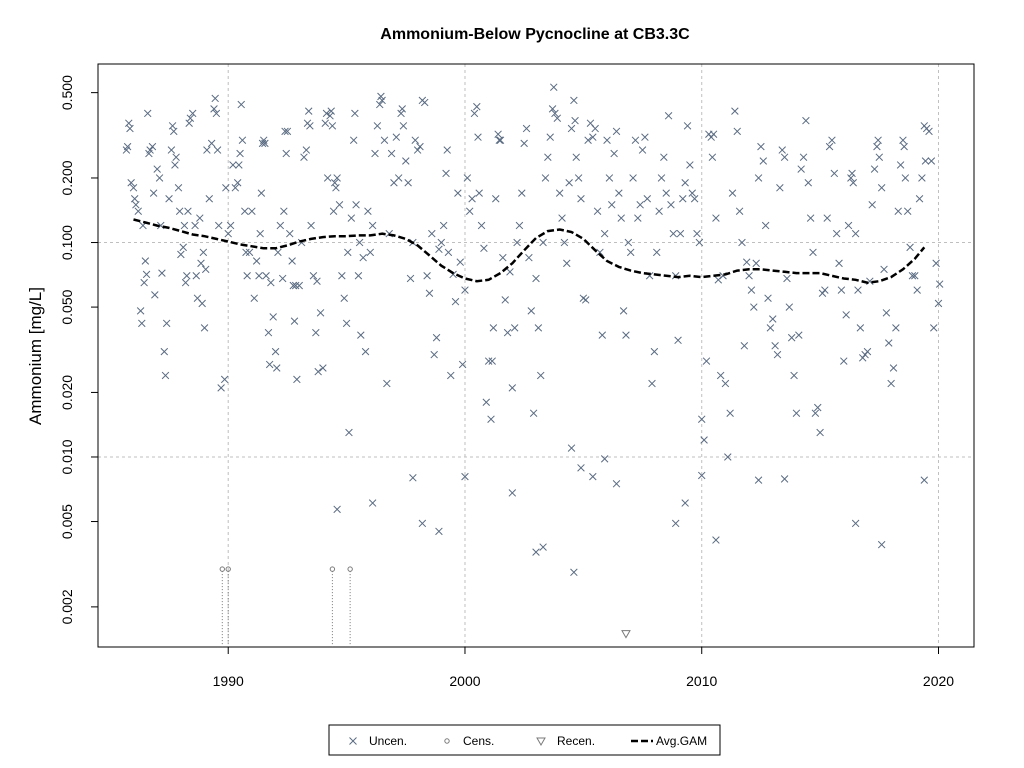 The image size is (1024, 768). What do you see at coordinates (378, 741) in the screenshot?
I see `legend-entry: Uncen.` at bounding box center [378, 741].